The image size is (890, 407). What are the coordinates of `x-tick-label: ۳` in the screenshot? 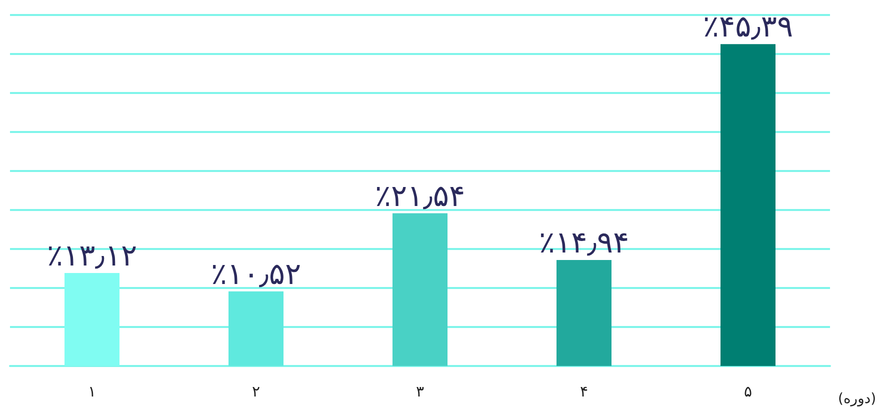 It's located at (420, 391).